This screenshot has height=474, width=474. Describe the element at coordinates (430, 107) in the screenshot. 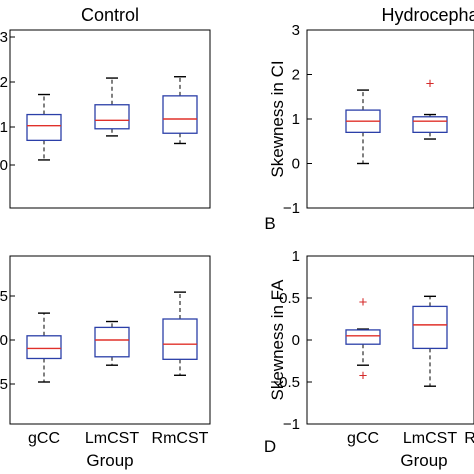

I see `box-plot: +` at that location.